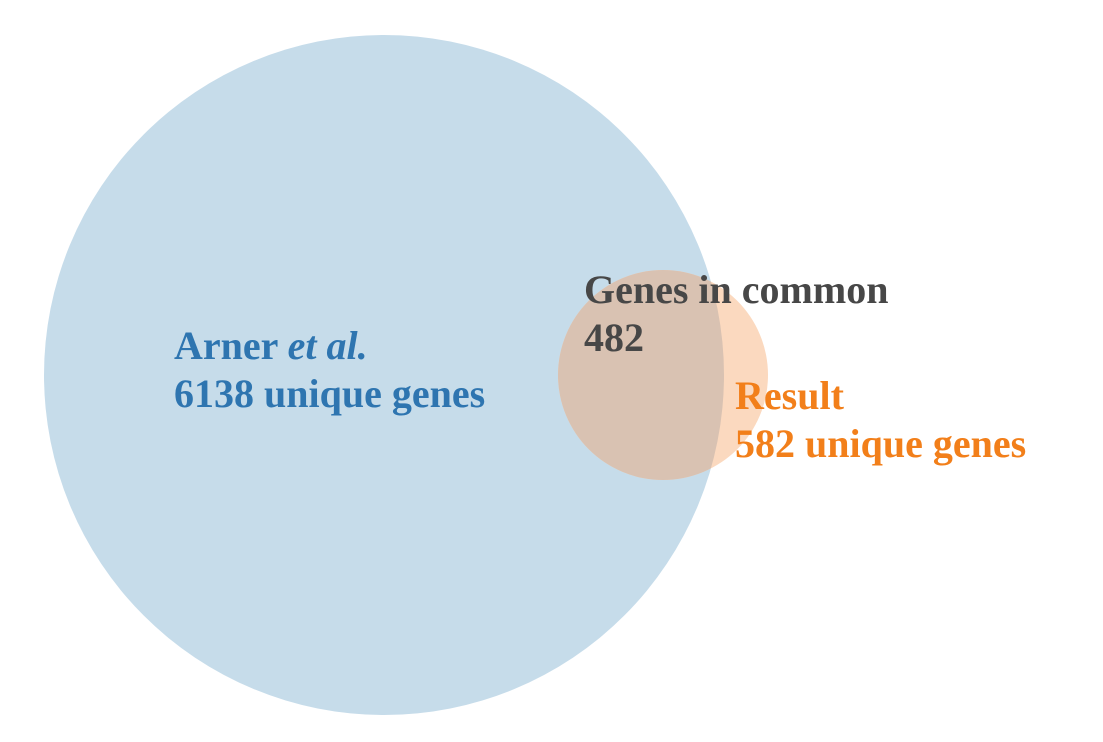 Image resolution: width=1103 pixels, height=742 pixels. I want to click on intersection-label: Genes in common 482, so click(736, 314).